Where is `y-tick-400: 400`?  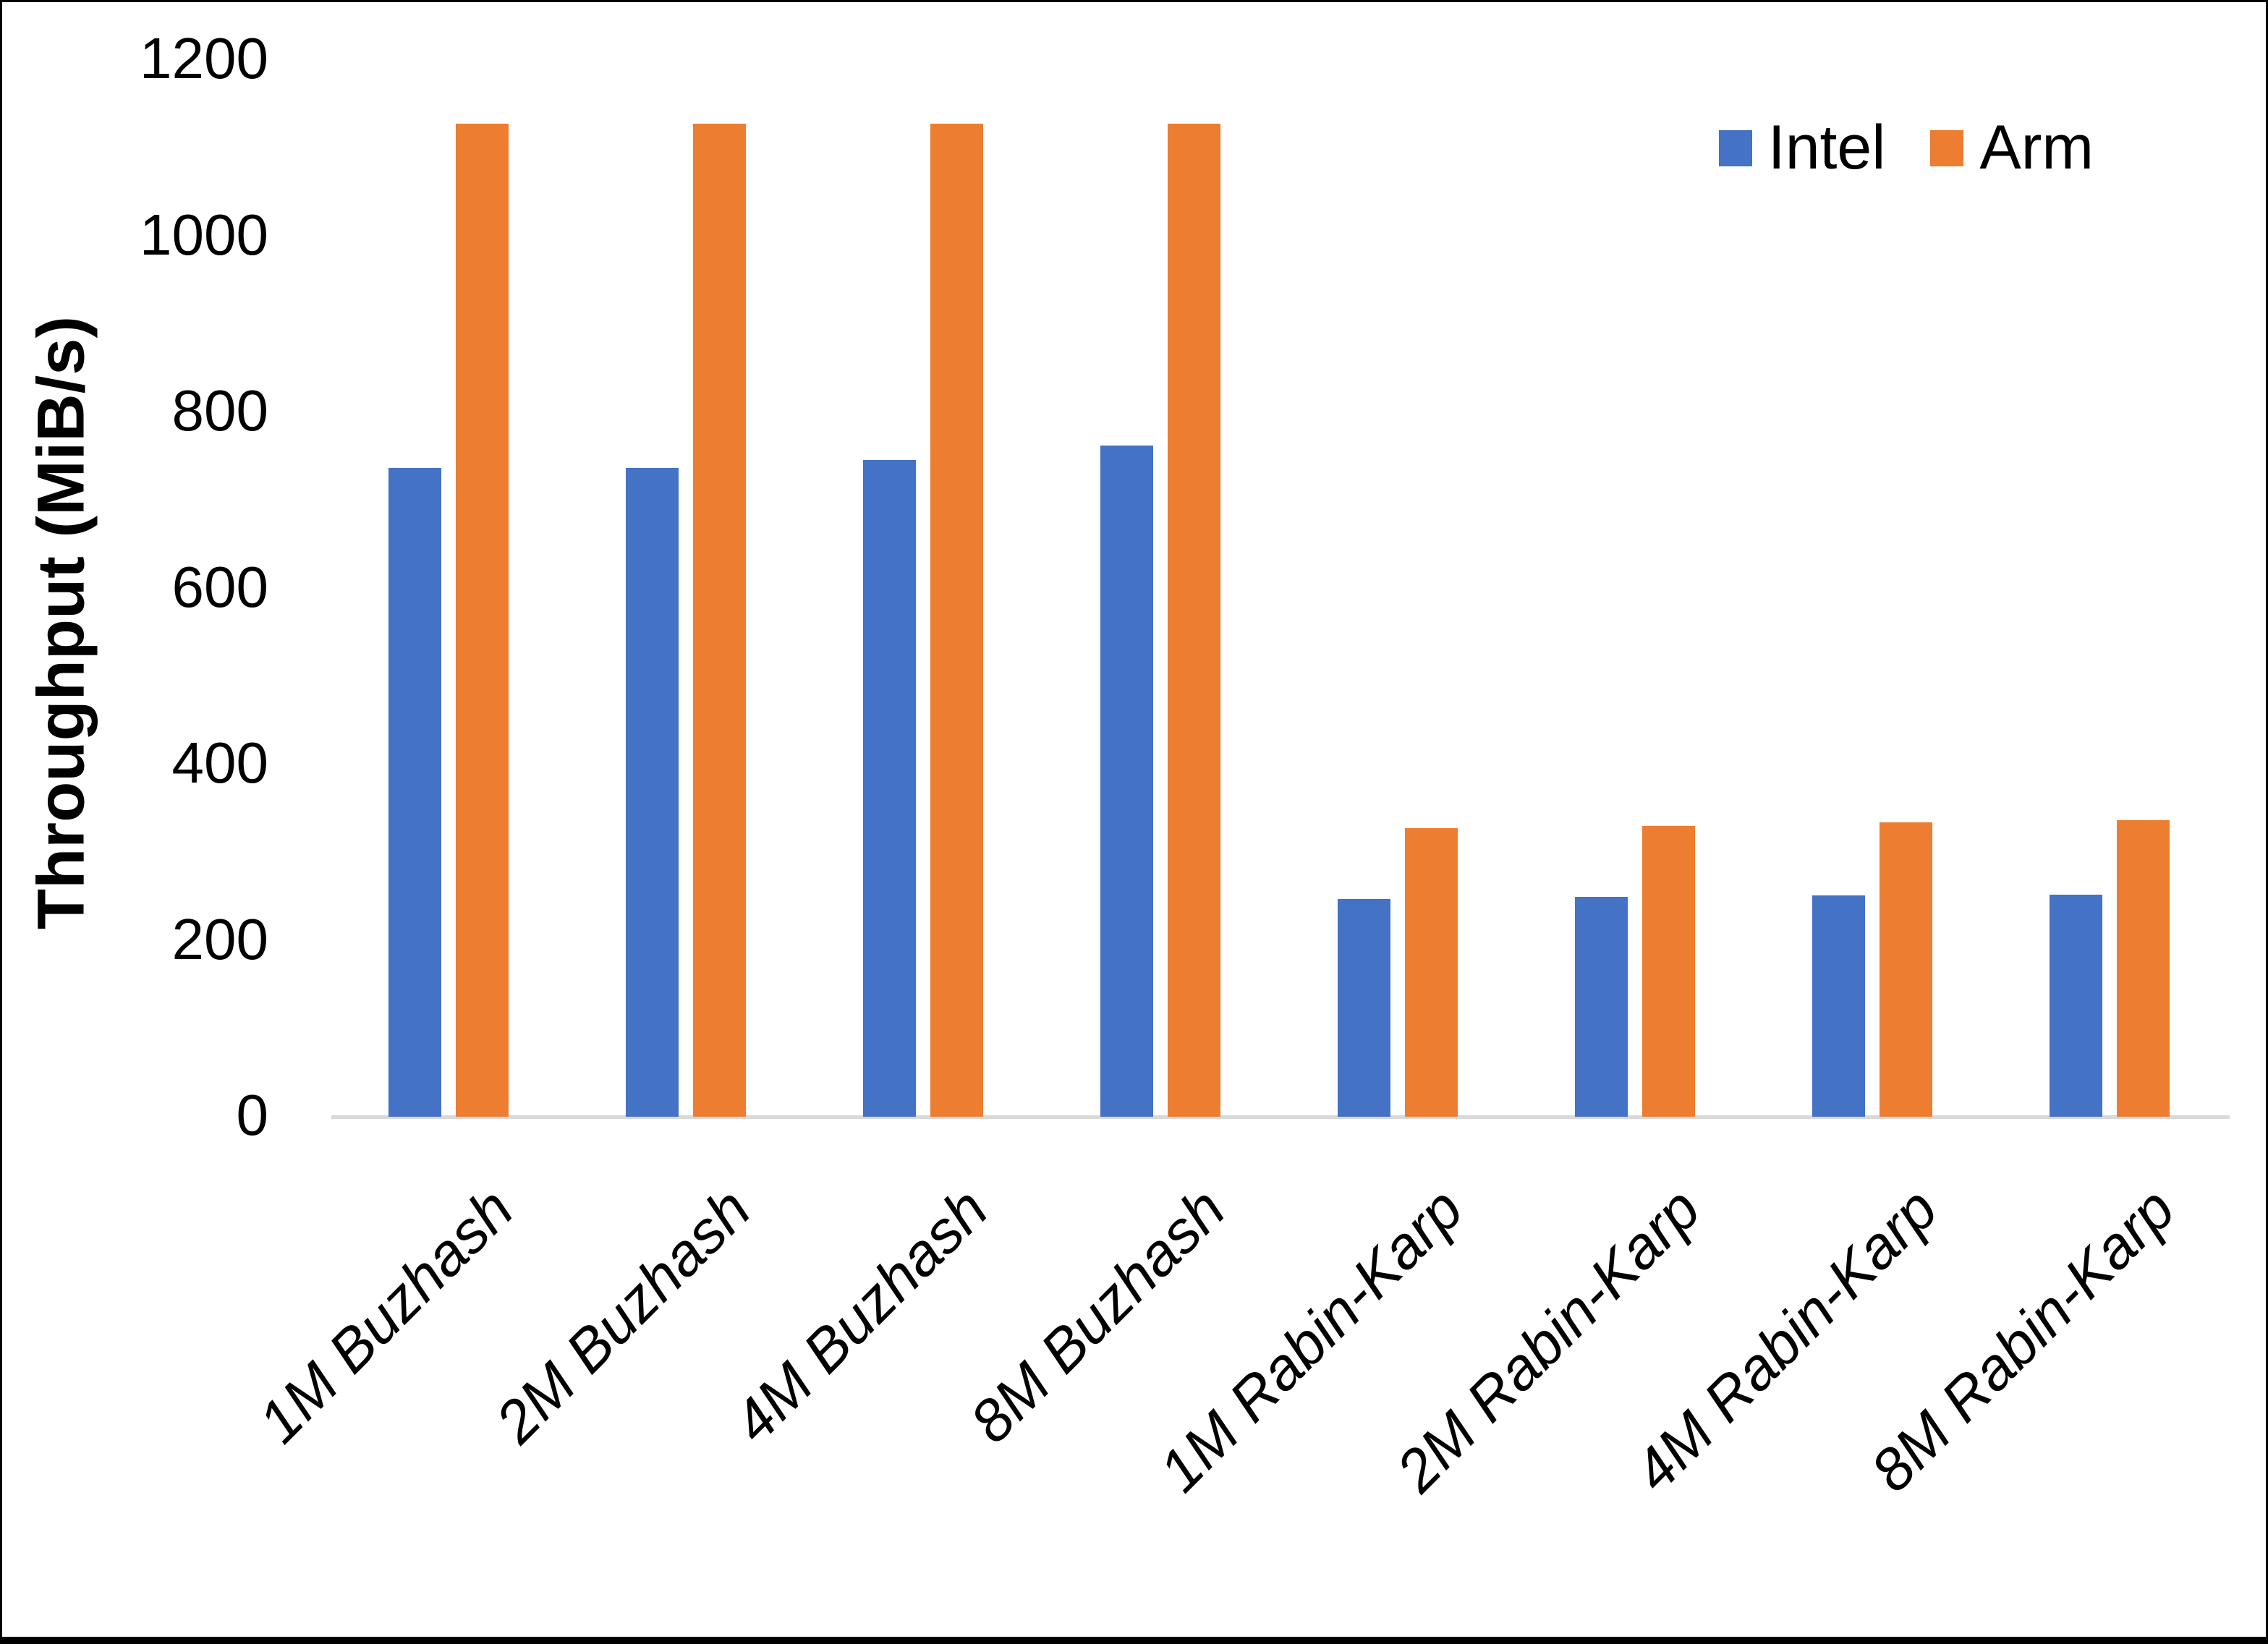 y-tick-400: 400 is located at coordinates (219, 764).